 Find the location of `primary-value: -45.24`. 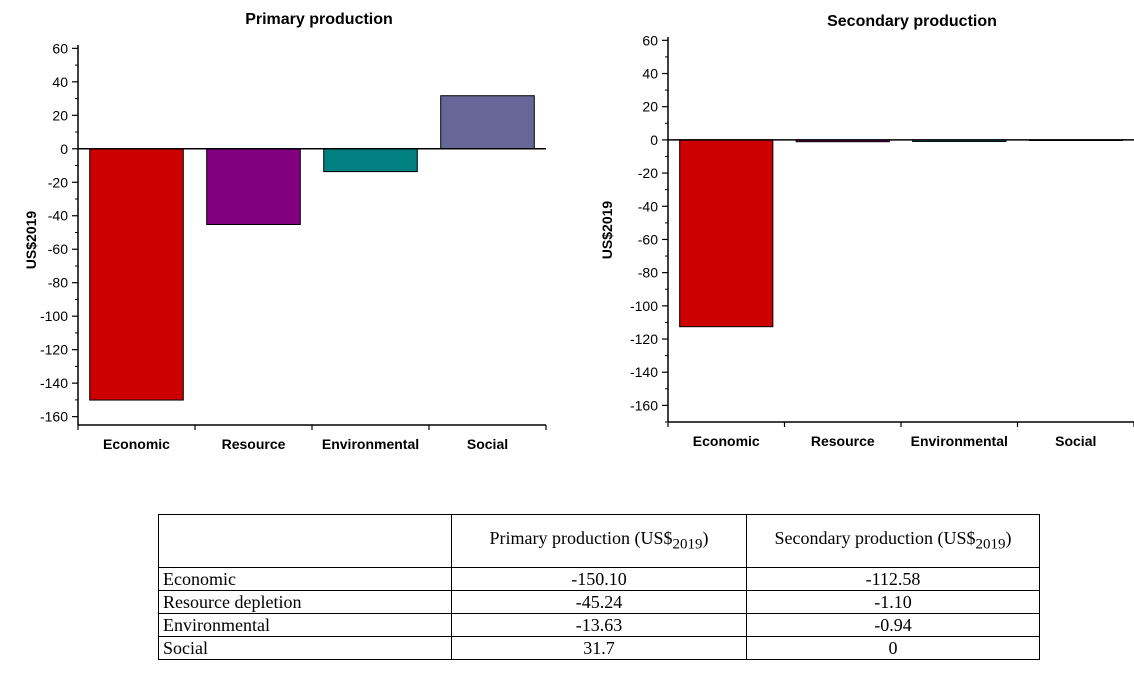

primary-value: -45.24 is located at coordinates (599, 602).